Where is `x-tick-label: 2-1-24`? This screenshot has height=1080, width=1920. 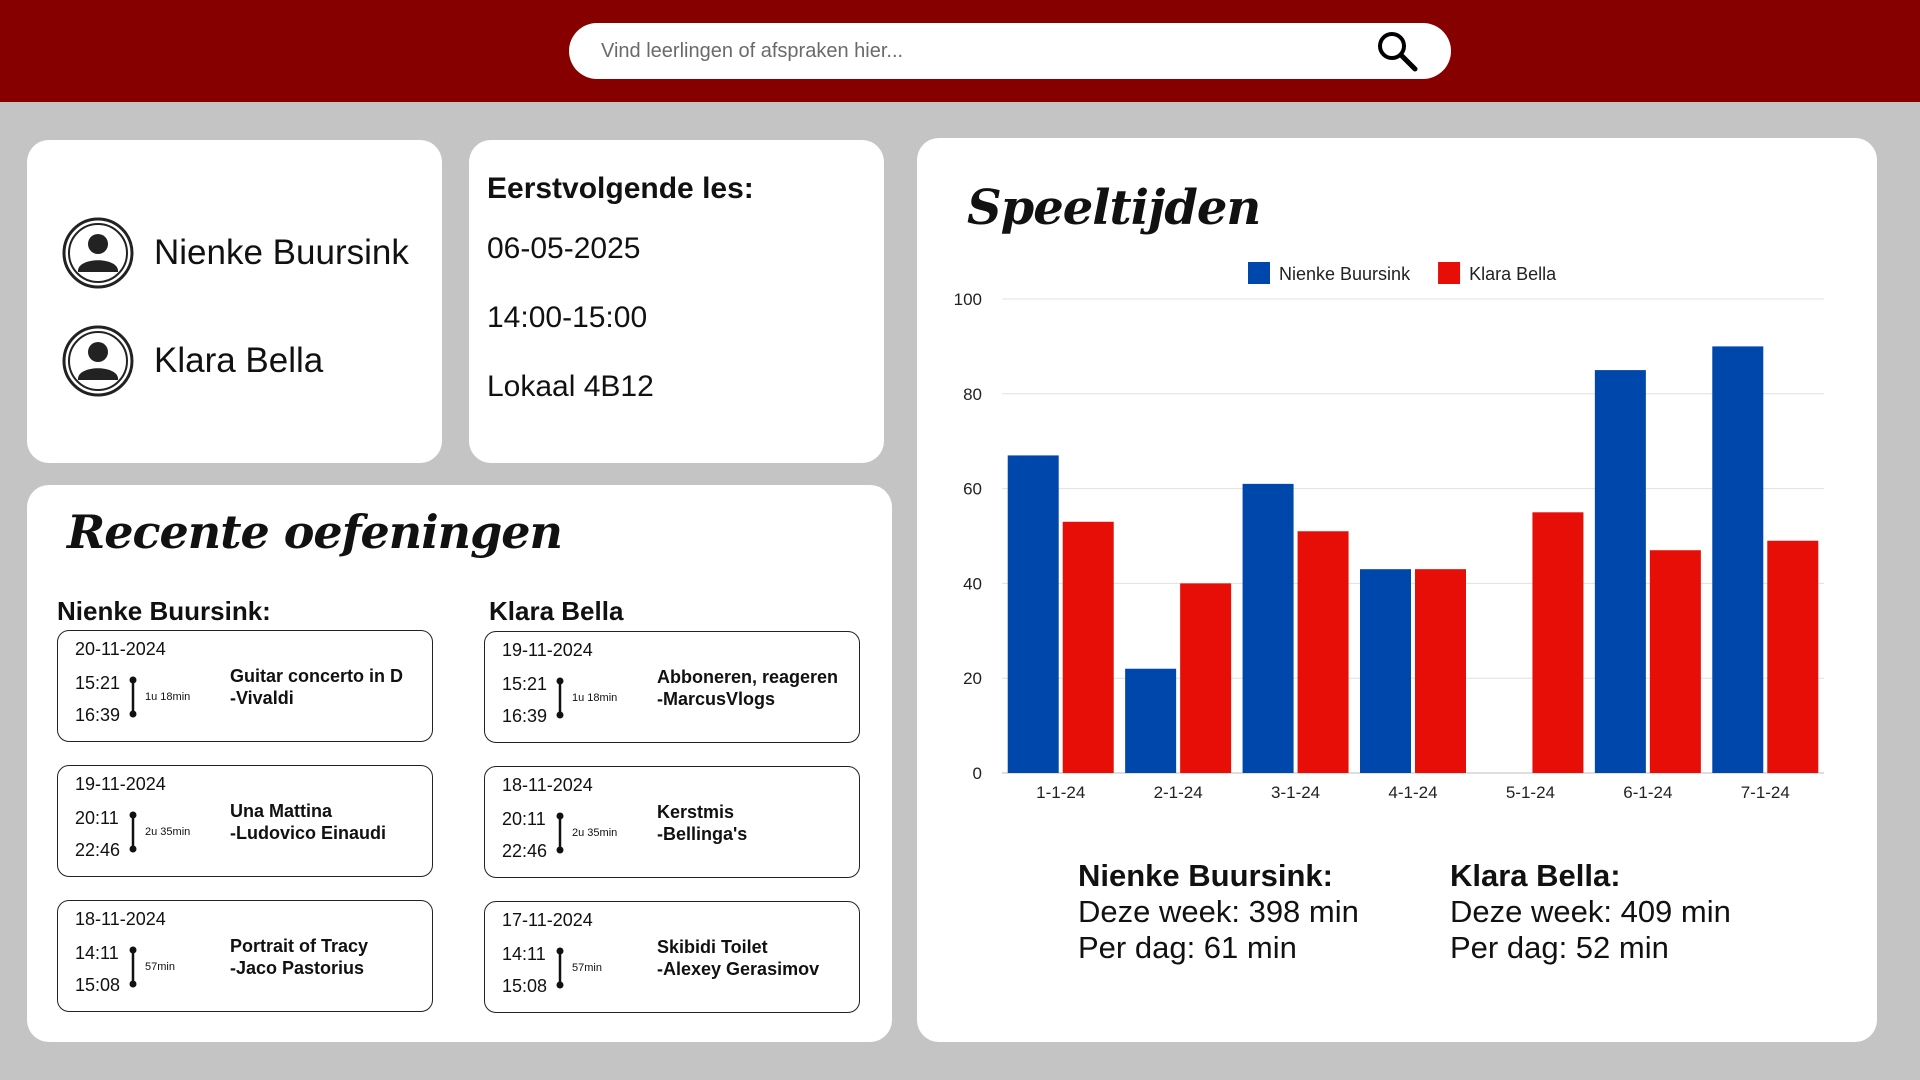 x-tick-label: 2-1-24 is located at coordinates (1178, 792).